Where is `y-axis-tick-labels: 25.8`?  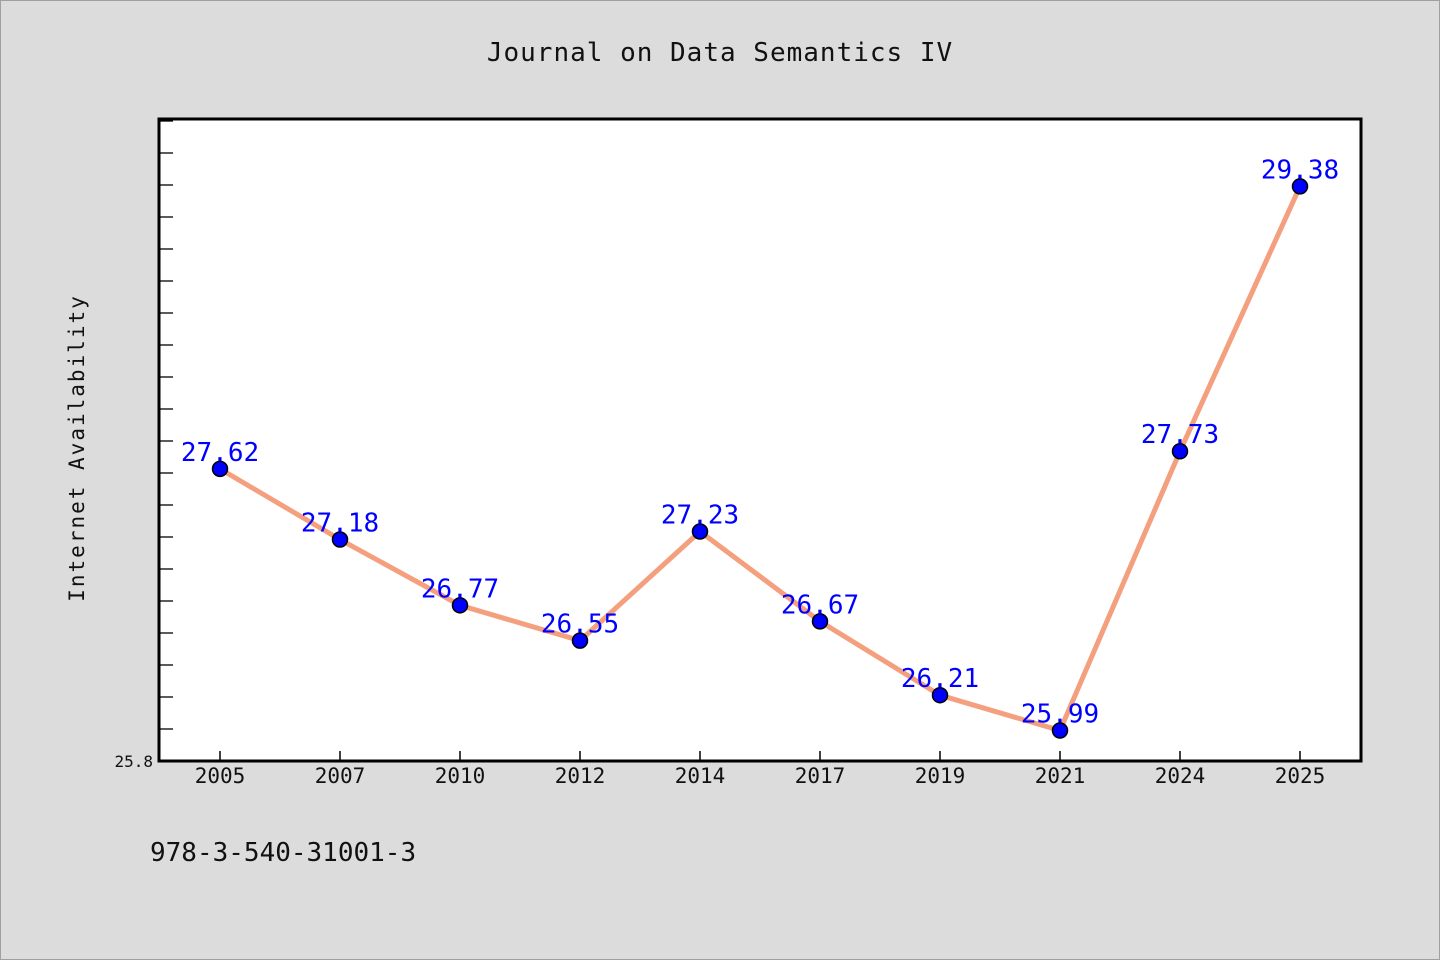 y-axis-tick-labels: 25.8 is located at coordinates (133, 761).